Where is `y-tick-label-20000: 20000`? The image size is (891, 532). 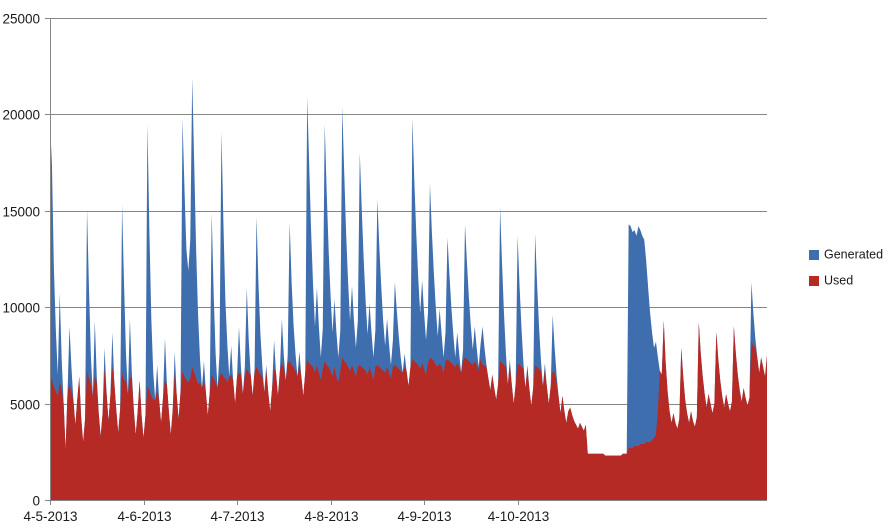
y-tick-label-20000: 20000 is located at coordinates (21, 115).